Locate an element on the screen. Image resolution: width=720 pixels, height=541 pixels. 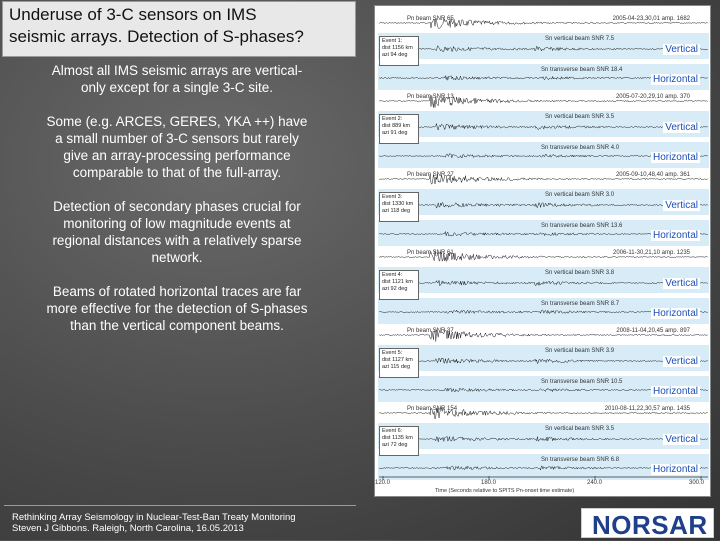
sn-vertical-label: Sn vertical beam SNR 3.0 is located at coordinates (580, 195).